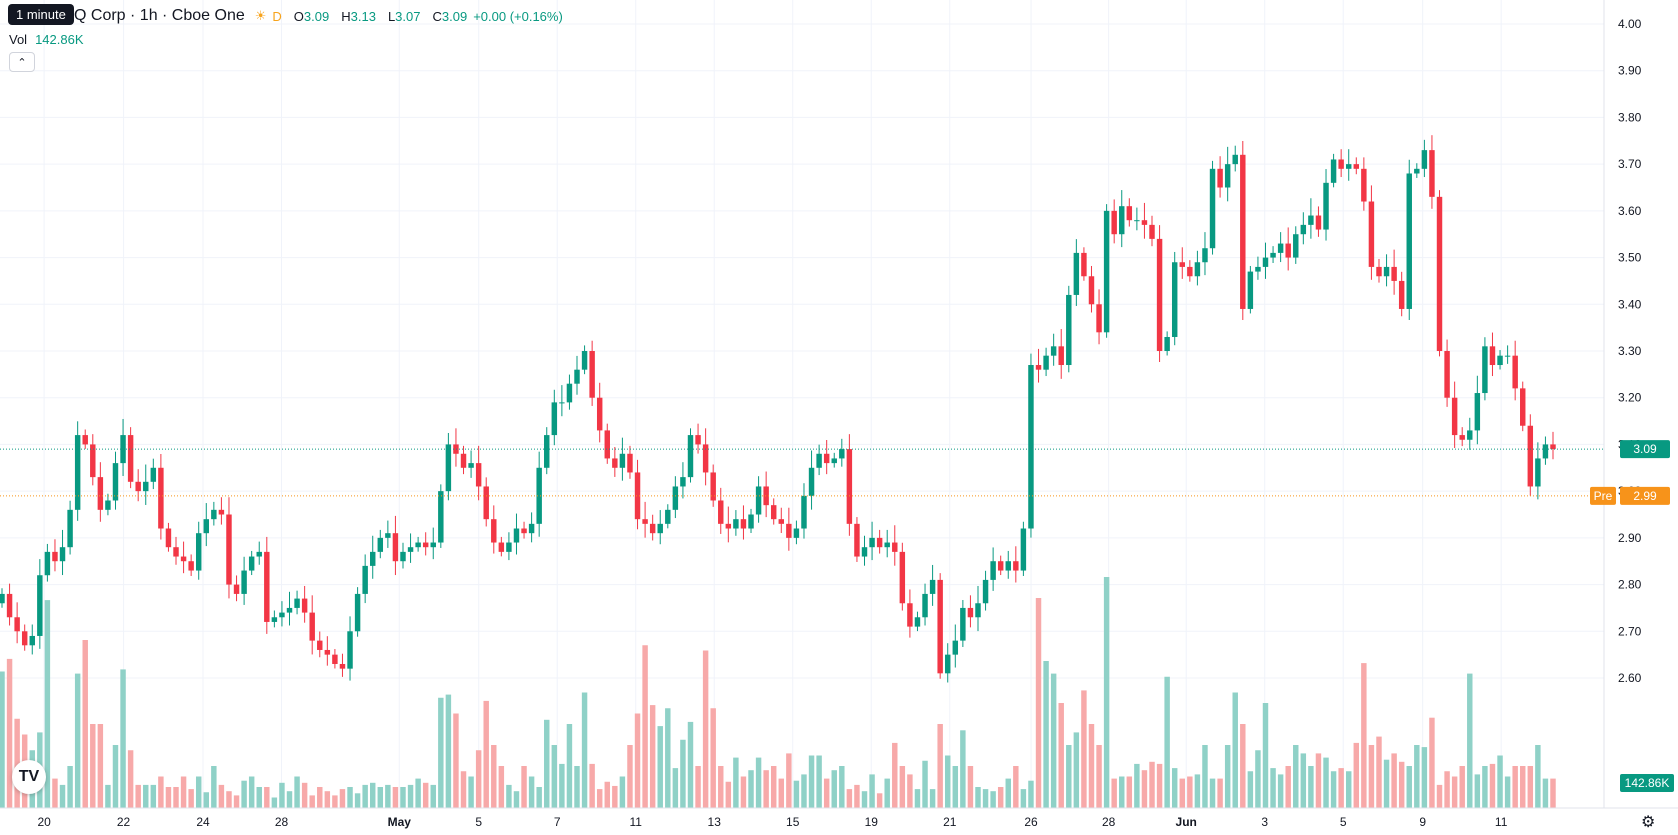  I want to click on collapse-legend-button: ⌃, so click(22, 62).